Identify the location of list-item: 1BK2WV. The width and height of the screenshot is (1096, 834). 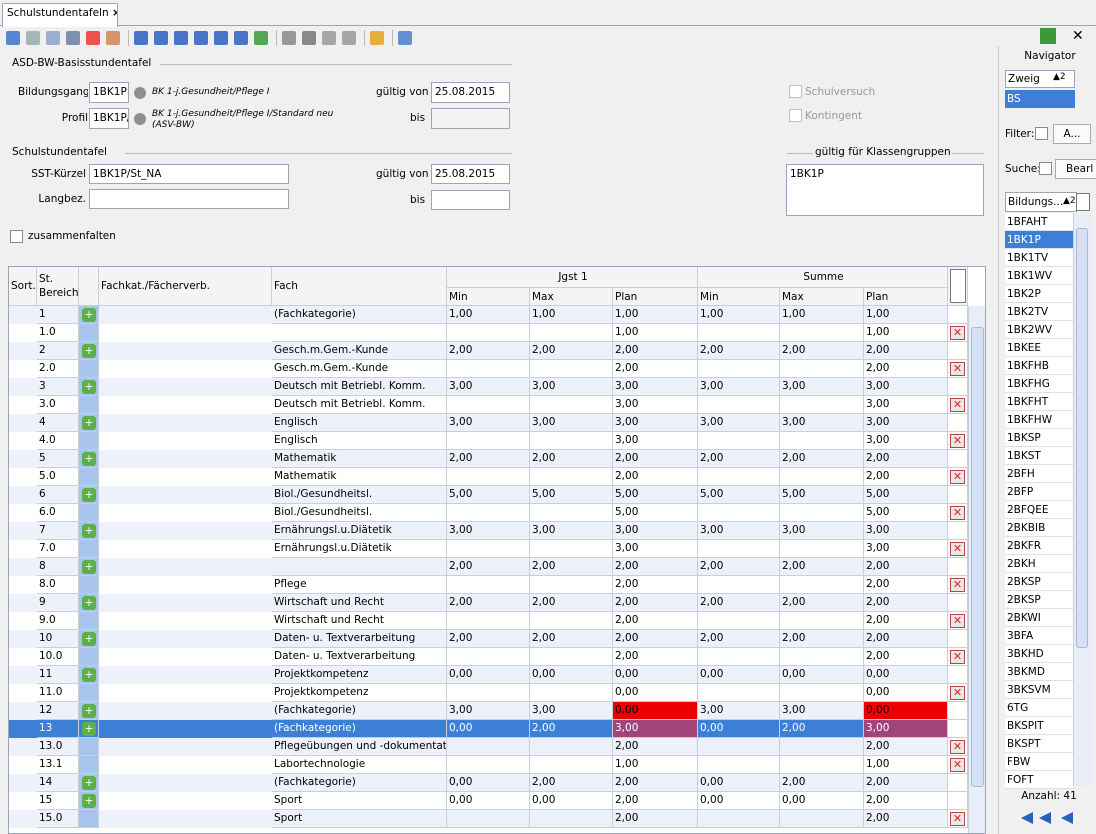
(1039, 330).